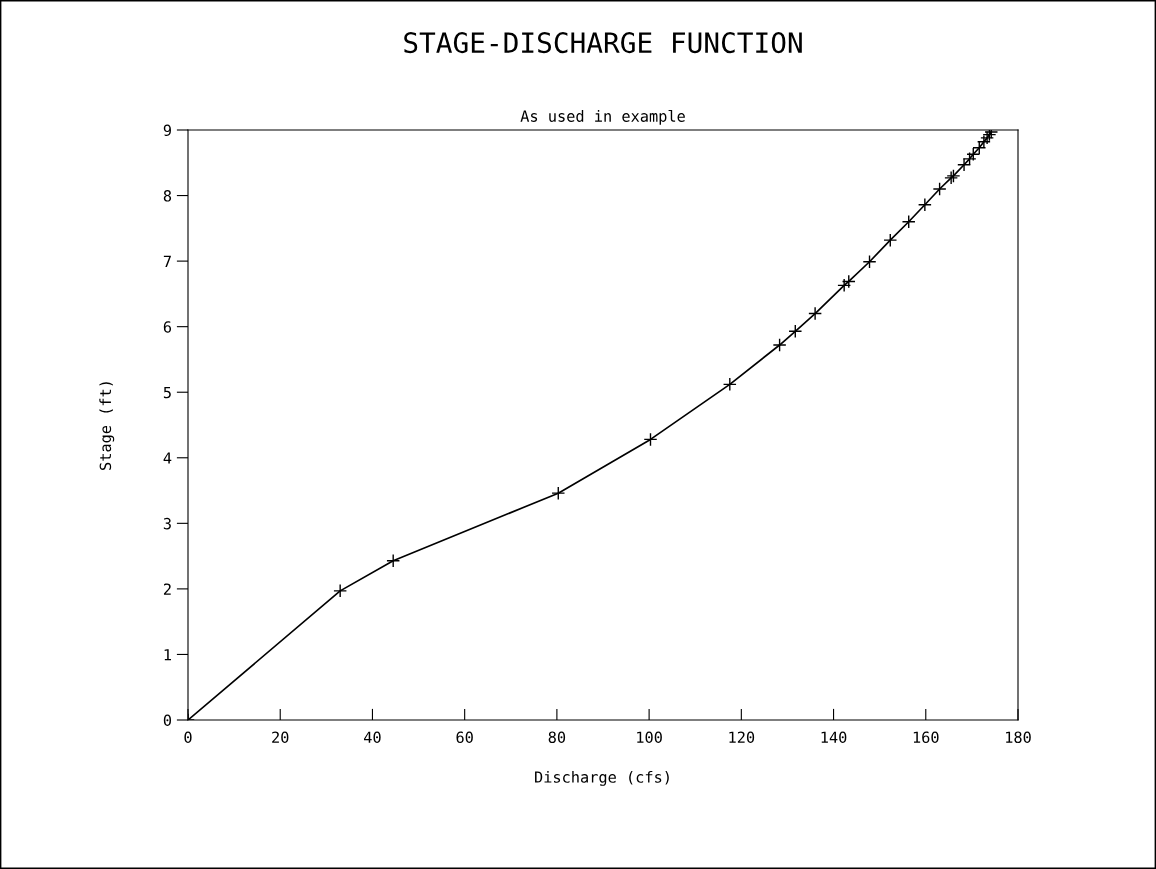 The image size is (1156, 869). Describe the element at coordinates (926, 737) in the screenshot. I see `x-tick-label: 160` at that location.